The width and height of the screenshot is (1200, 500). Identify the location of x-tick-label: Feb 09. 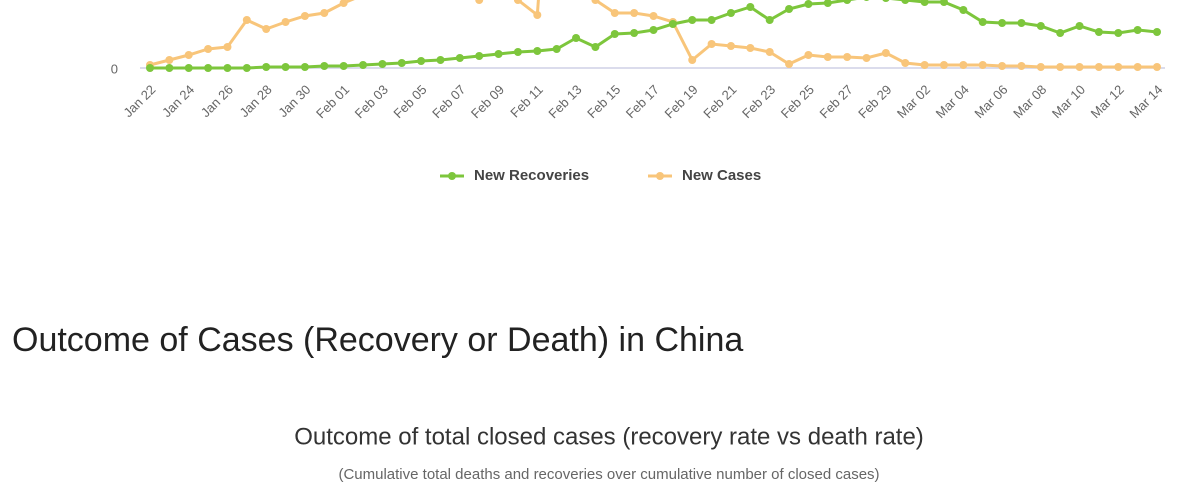
(487, 101).